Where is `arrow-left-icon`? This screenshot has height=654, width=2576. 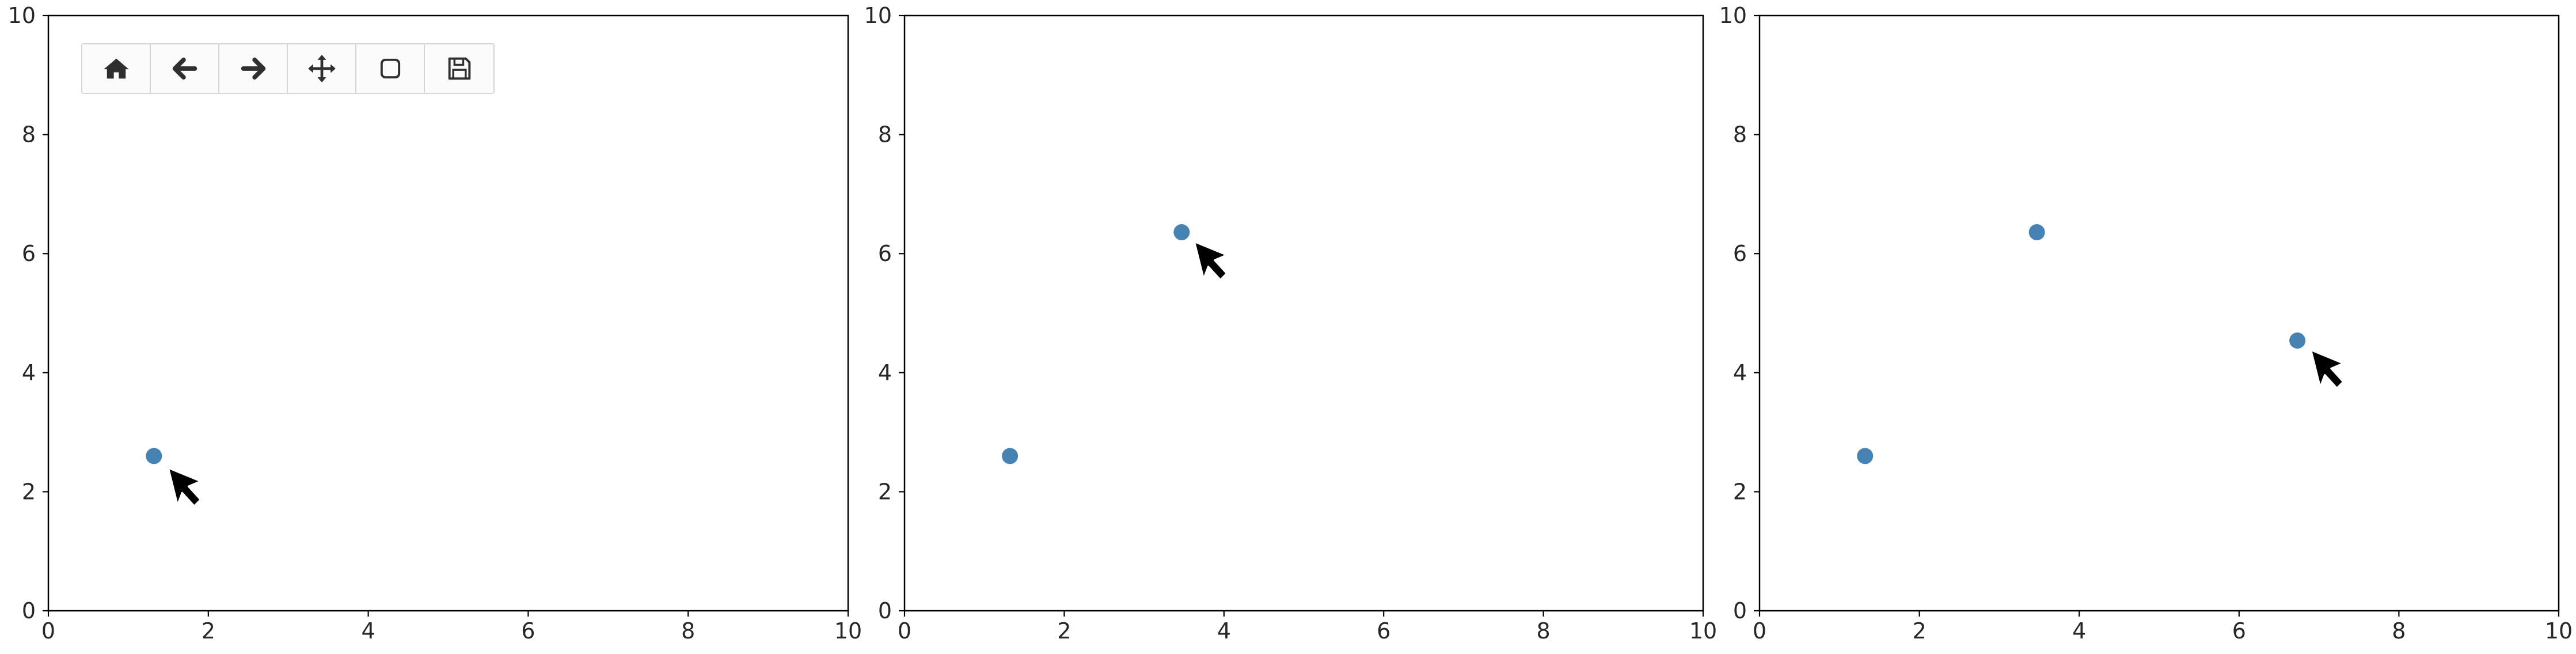
arrow-left-icon is located at coordinates (185, 68).